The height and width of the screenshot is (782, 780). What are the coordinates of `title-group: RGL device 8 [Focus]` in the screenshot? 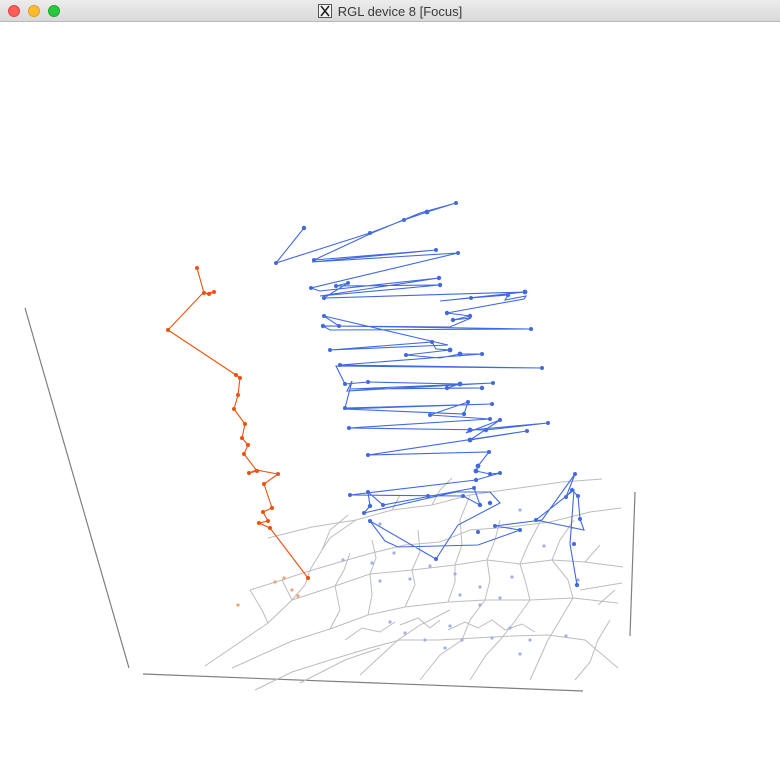 It's located at (390, 11).